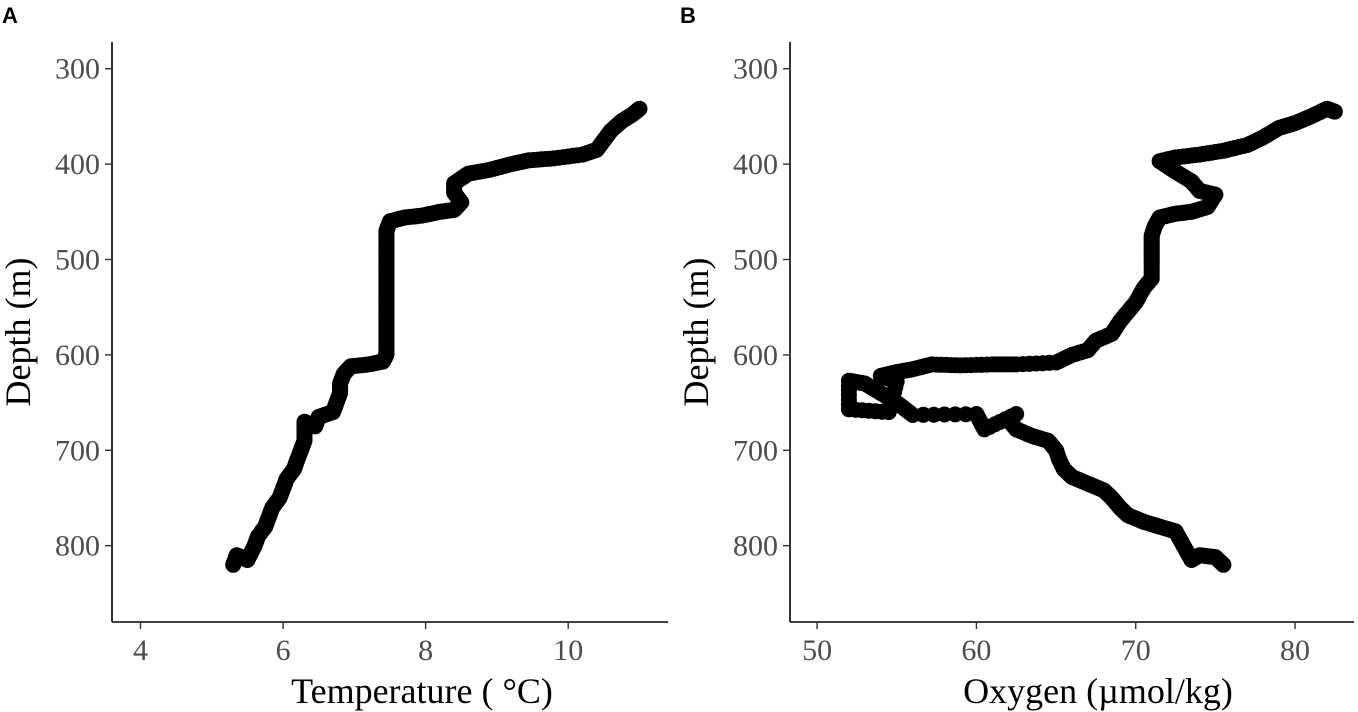 This screenshot has height=712, width=1358. I want to click on y-tick-label-b: 400, so click(755, 164).